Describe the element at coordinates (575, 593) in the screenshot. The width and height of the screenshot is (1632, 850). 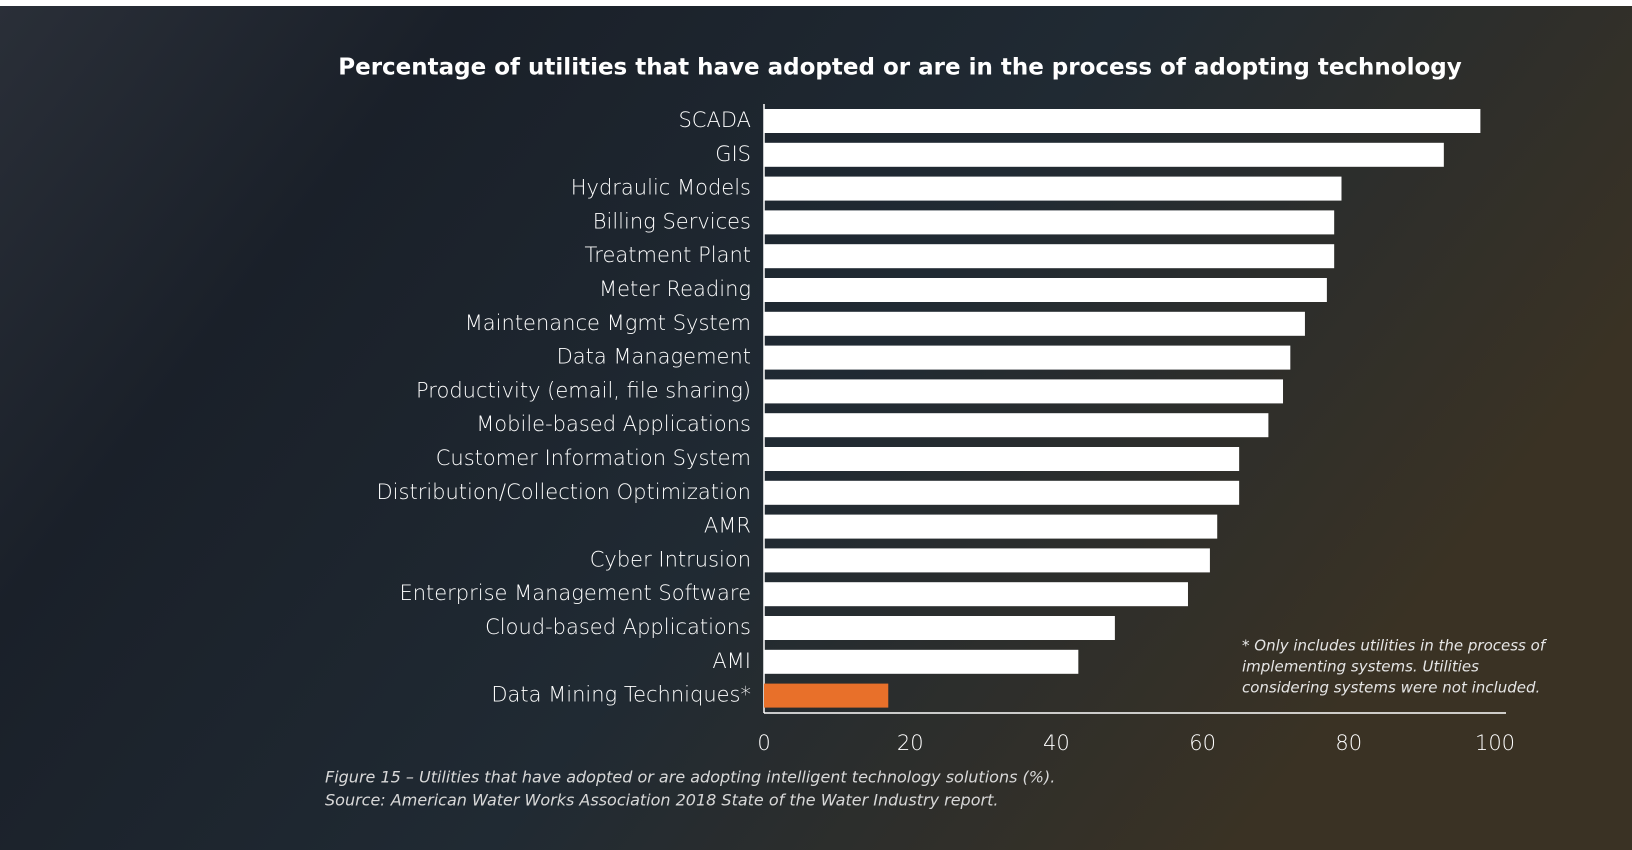
I see `y-tick-label: Enterprise Management Software` at that location.